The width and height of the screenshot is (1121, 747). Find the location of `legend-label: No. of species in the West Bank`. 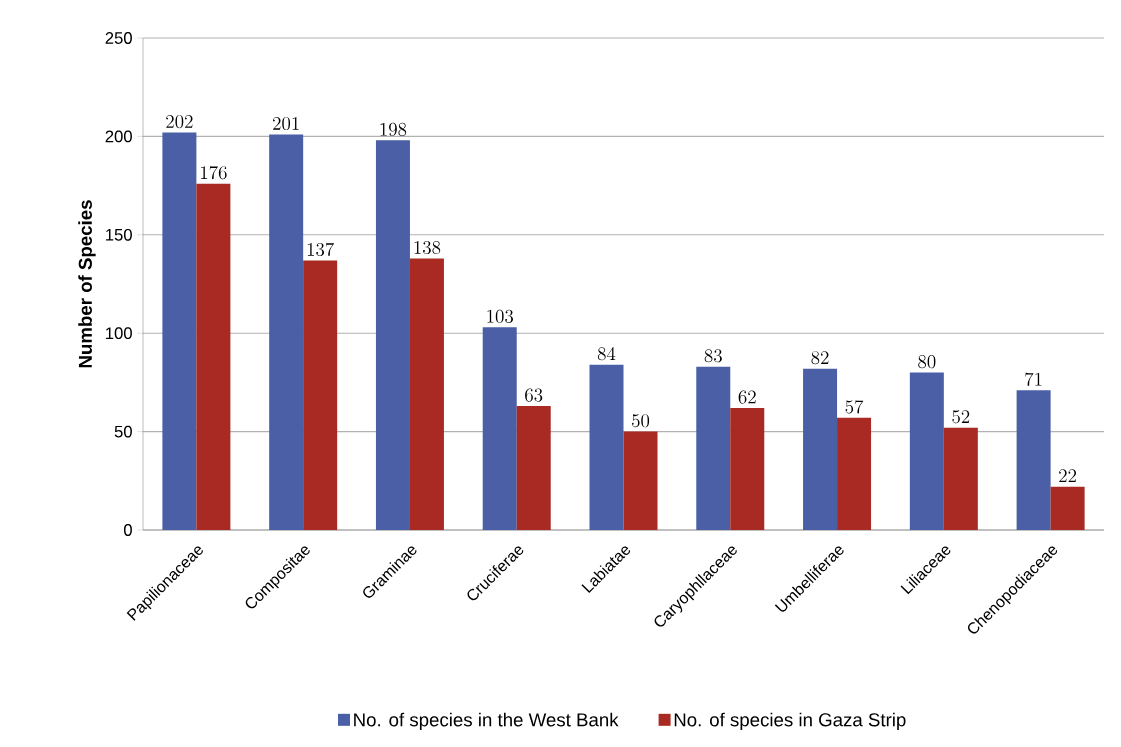

legend-label: No. of species in the West Bank is located at coordinates (486, 721).